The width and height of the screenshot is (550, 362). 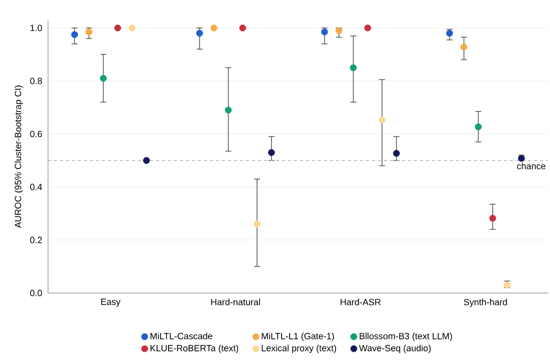 I want to click on legend-label: Bllossom-B3 (text LLM), so click(x=406, y=337).